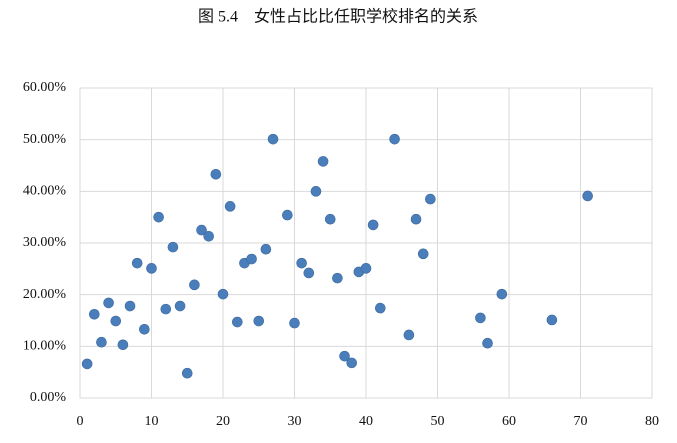 The width and height of the screenshot is (677, 443). Describe the element at coordinates (509, 421) in the screenshot. I see `x-tick-label: 60` at that location.